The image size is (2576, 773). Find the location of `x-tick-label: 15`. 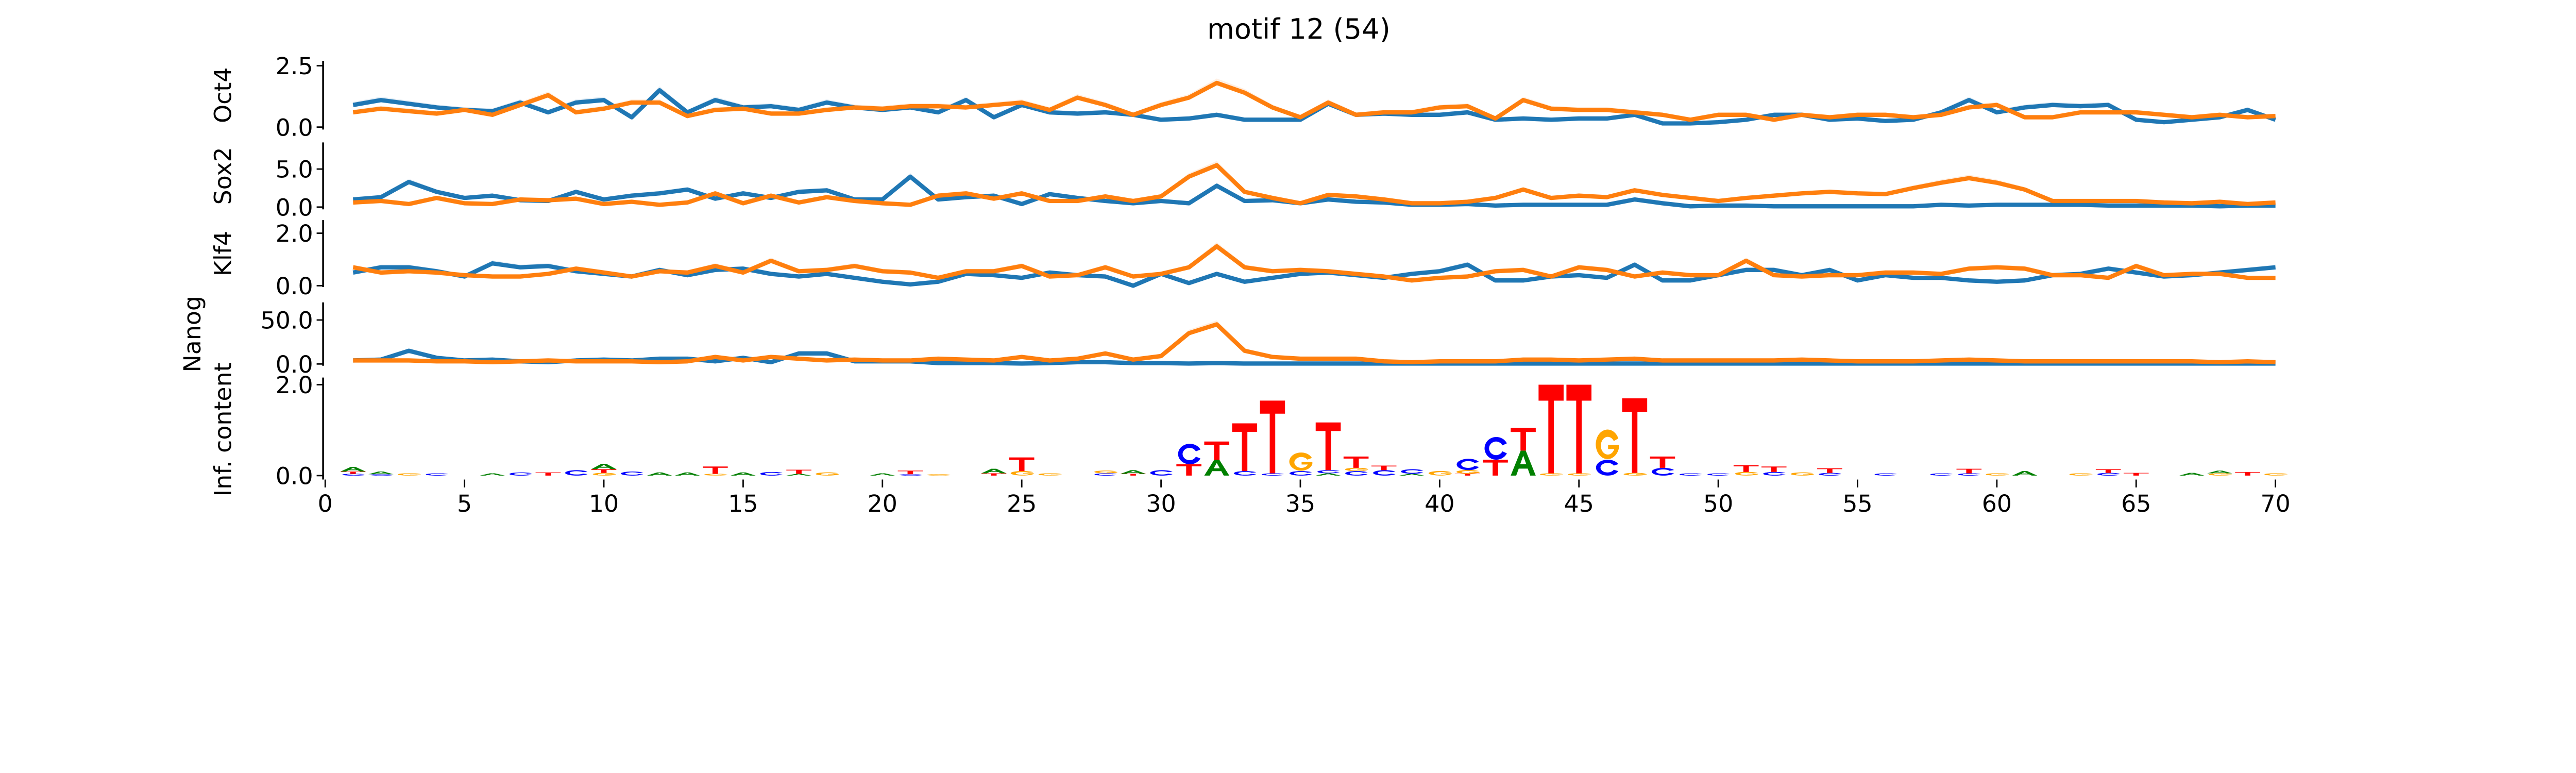

x-tick-label: 15 is located at coordinates (743, 503).